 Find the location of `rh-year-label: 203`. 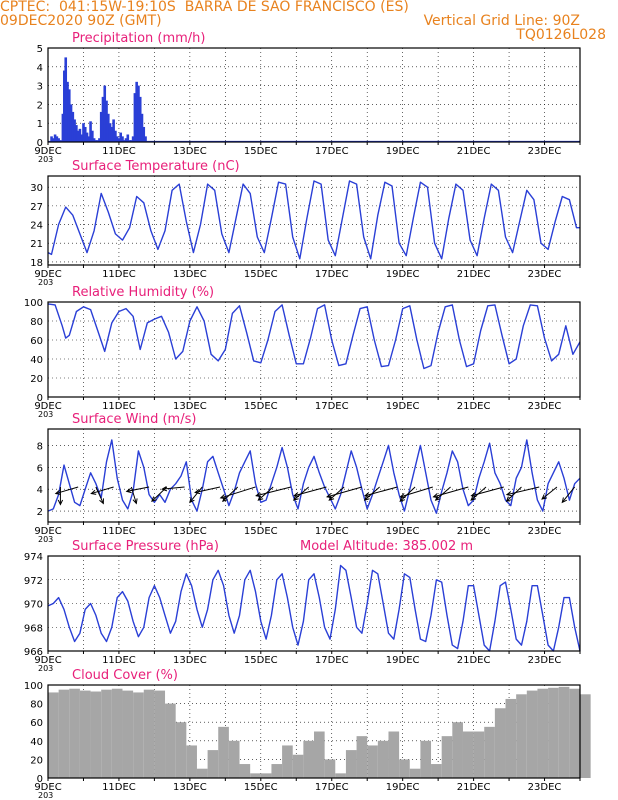

rh-year-label: 203 is located at coordinates (45, 414).